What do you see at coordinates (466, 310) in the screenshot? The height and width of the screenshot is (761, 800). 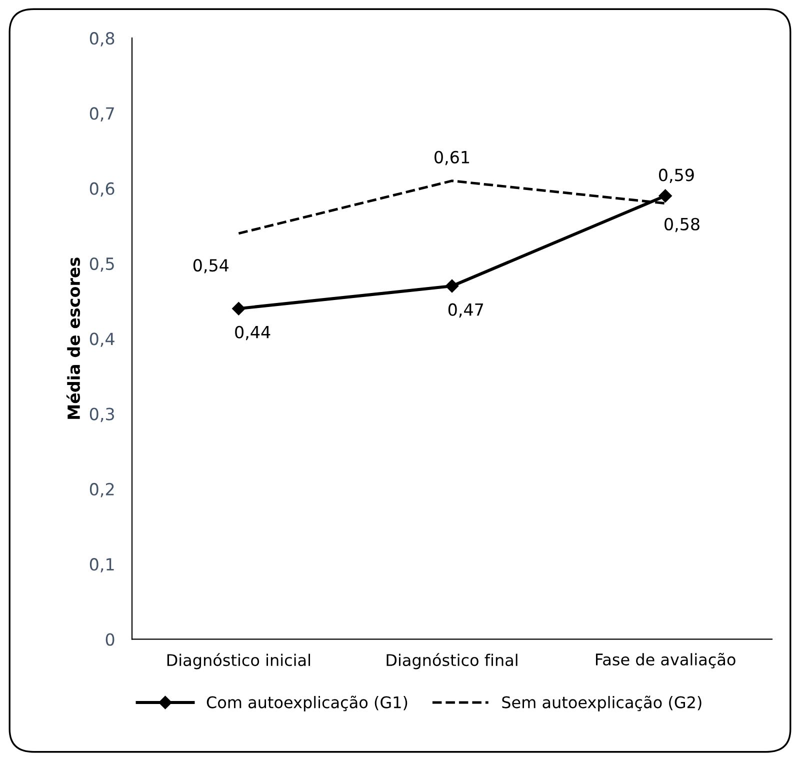 I see `data-label: 0,47` at bounding box center [466, 310].